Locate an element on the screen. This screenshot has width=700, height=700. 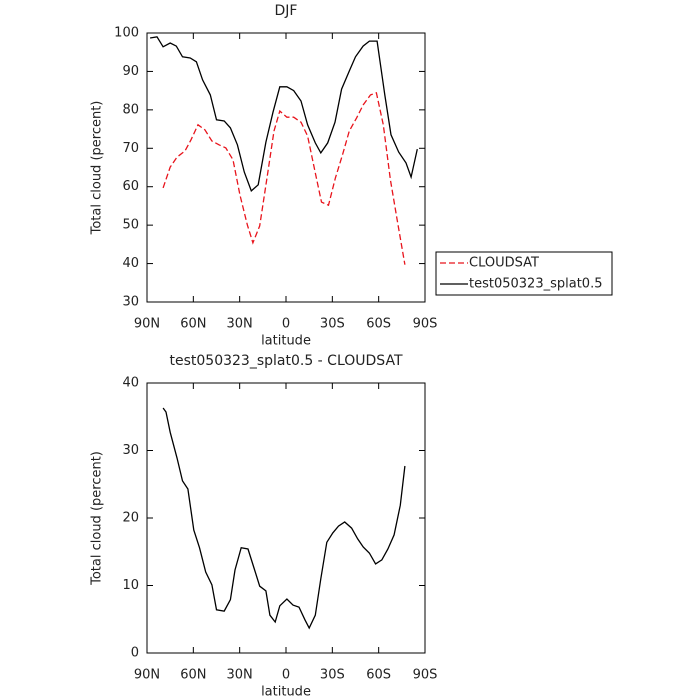
chart-title: DJF is located at coordinates (286, 11).